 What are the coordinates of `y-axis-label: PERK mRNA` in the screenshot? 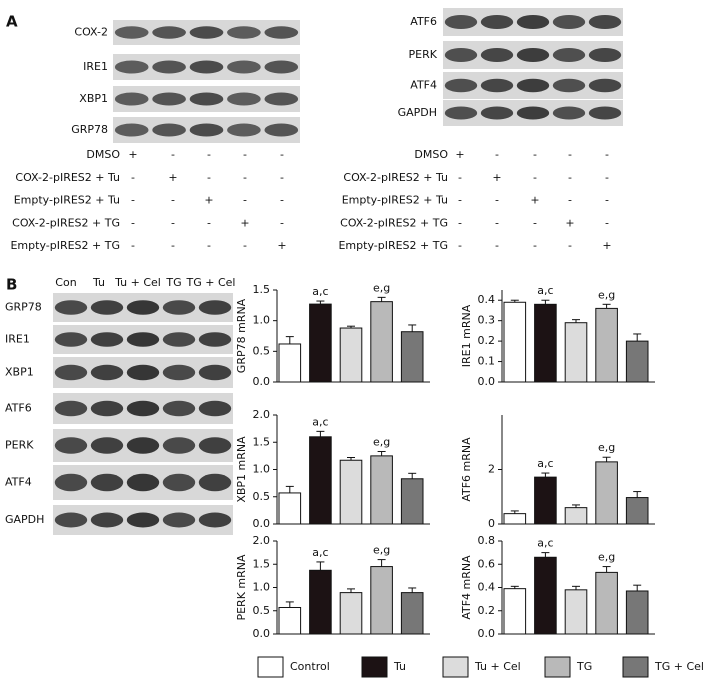 It's located at (241, 587).